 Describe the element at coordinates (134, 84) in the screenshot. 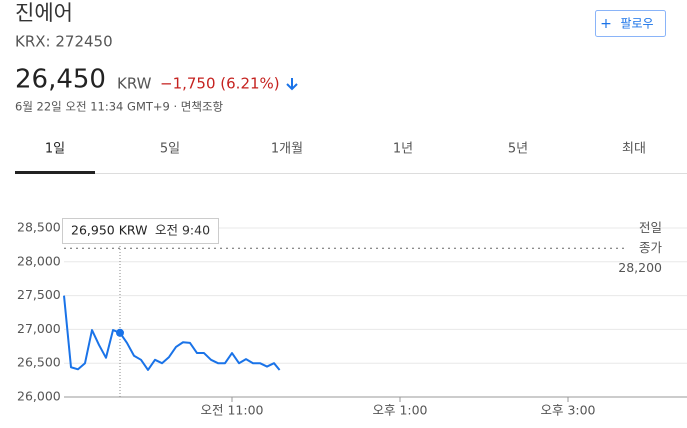

I see `currency: KRW` at that location.